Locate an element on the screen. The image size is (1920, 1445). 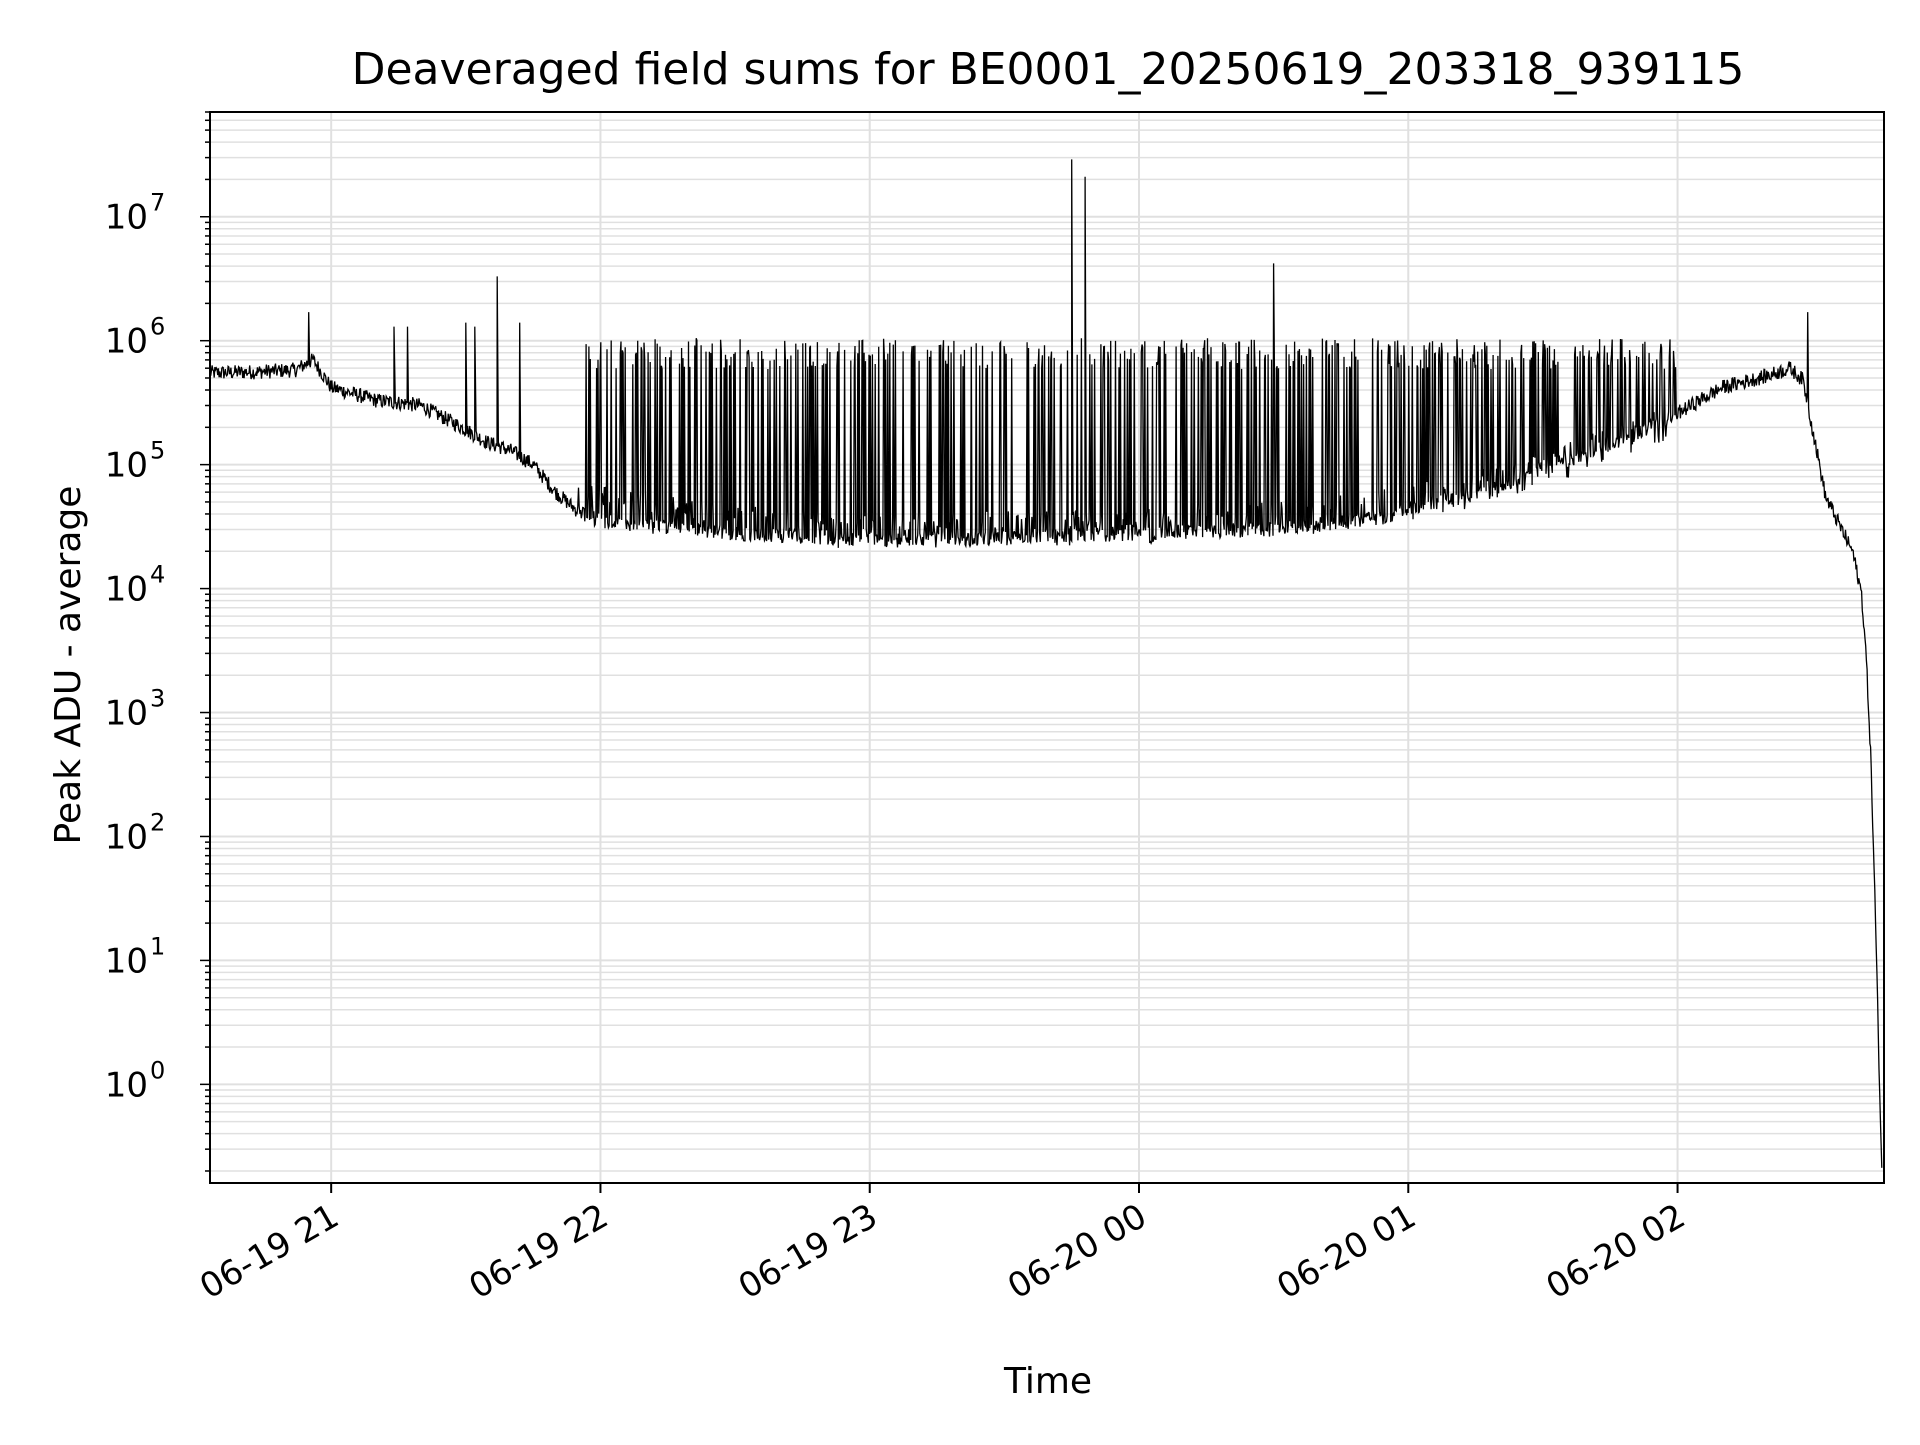
y-tick-label-exponent: 3 is located at coordinates (157, 699).